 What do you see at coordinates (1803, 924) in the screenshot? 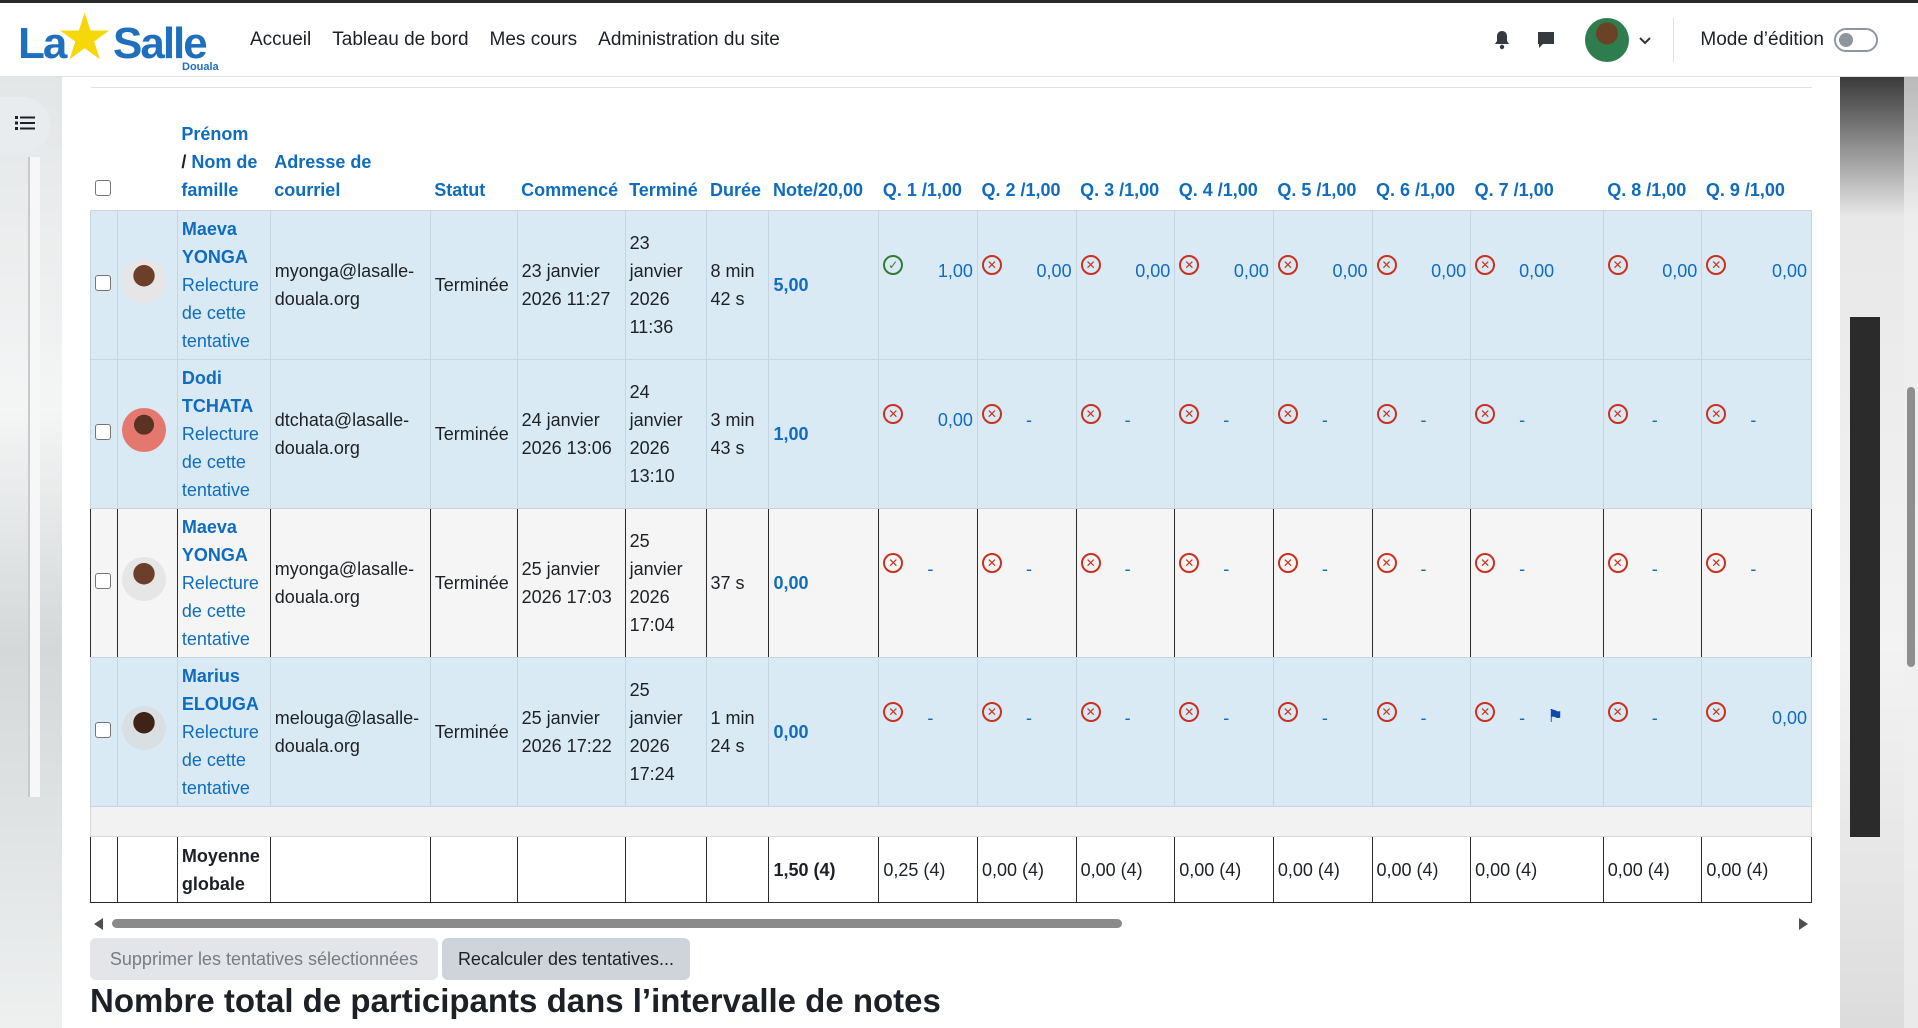
I see `scroll-right-arrow-icon` at bounding box center [1803, 924].